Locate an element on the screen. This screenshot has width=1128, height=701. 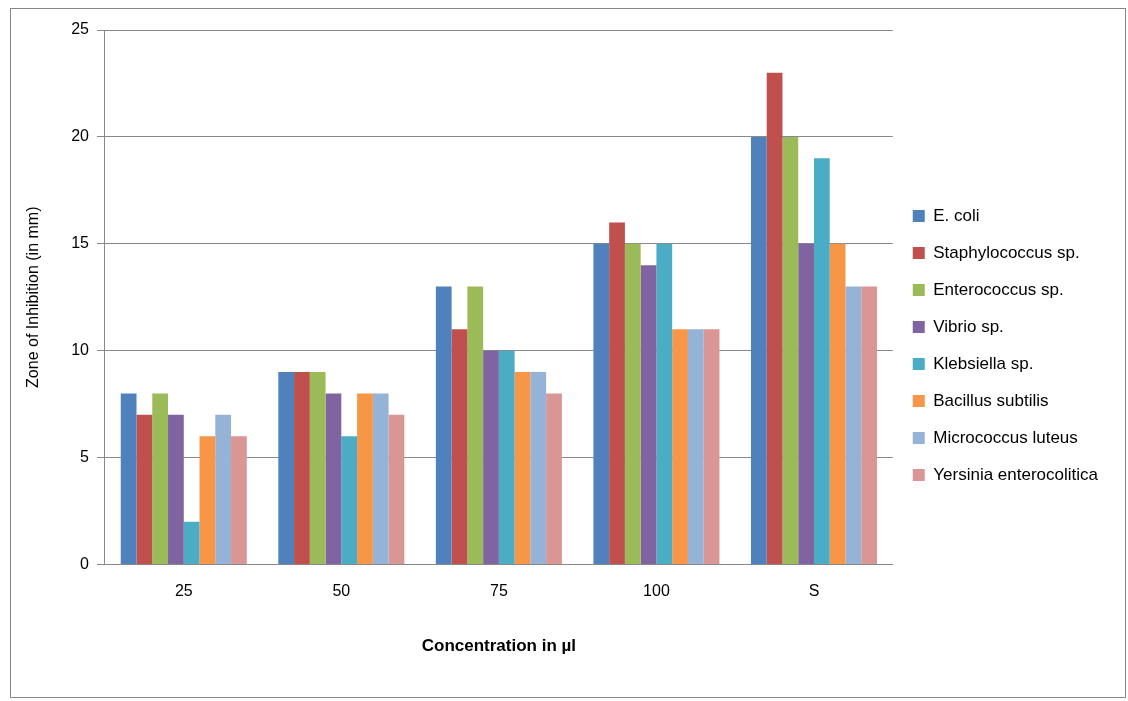
x-tick-label: S is located at coordinates (814, 591).